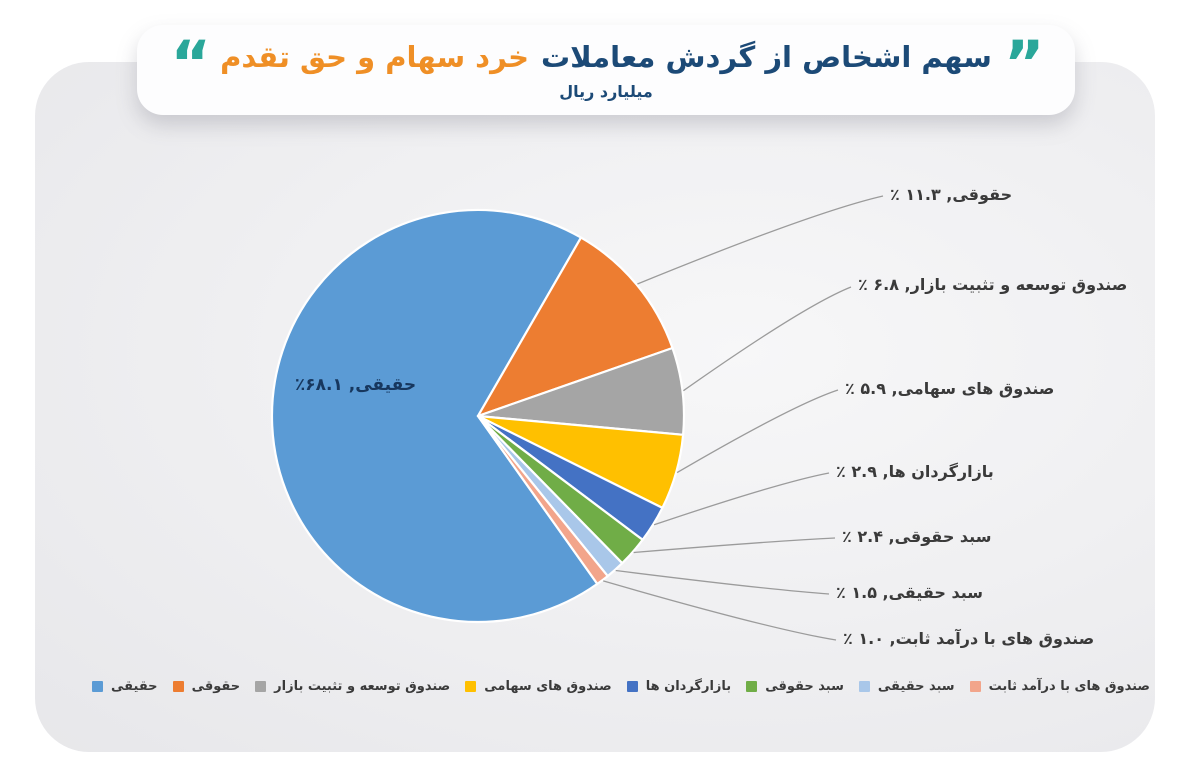 This screenshot has height=764, width=1200. What do you see at coordinates (950, 388) in the screenshot?
I see `slice-callout: صندوق های سهامی, ۵.۹ ٪` at bounding box center [950, 388].